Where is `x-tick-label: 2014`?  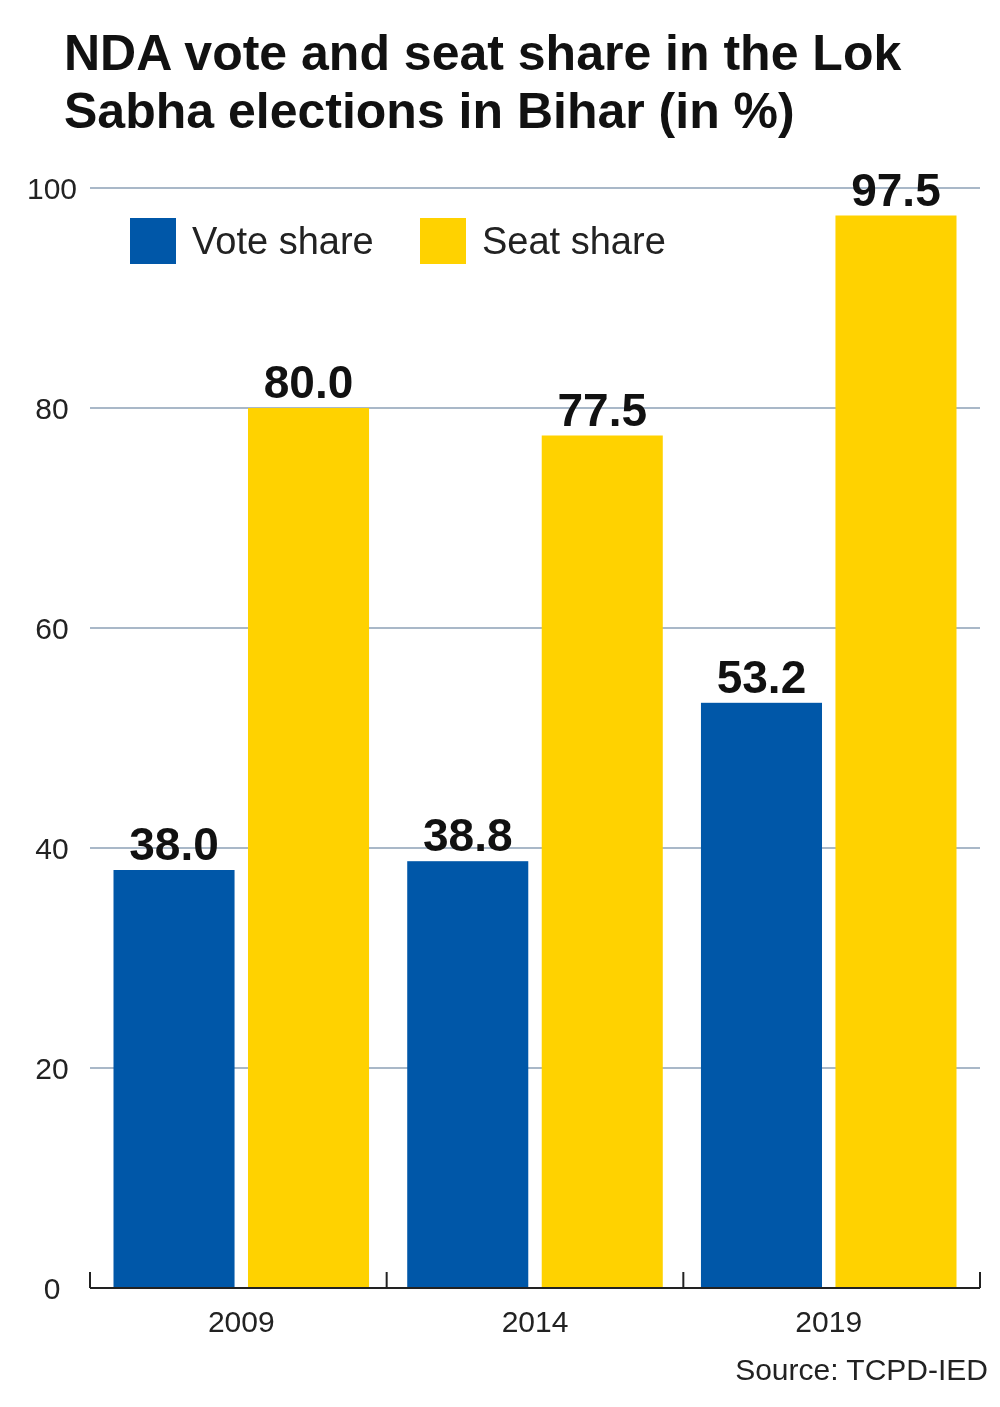
x-tick-label: 2014 is located at coordinates (535, 1321).